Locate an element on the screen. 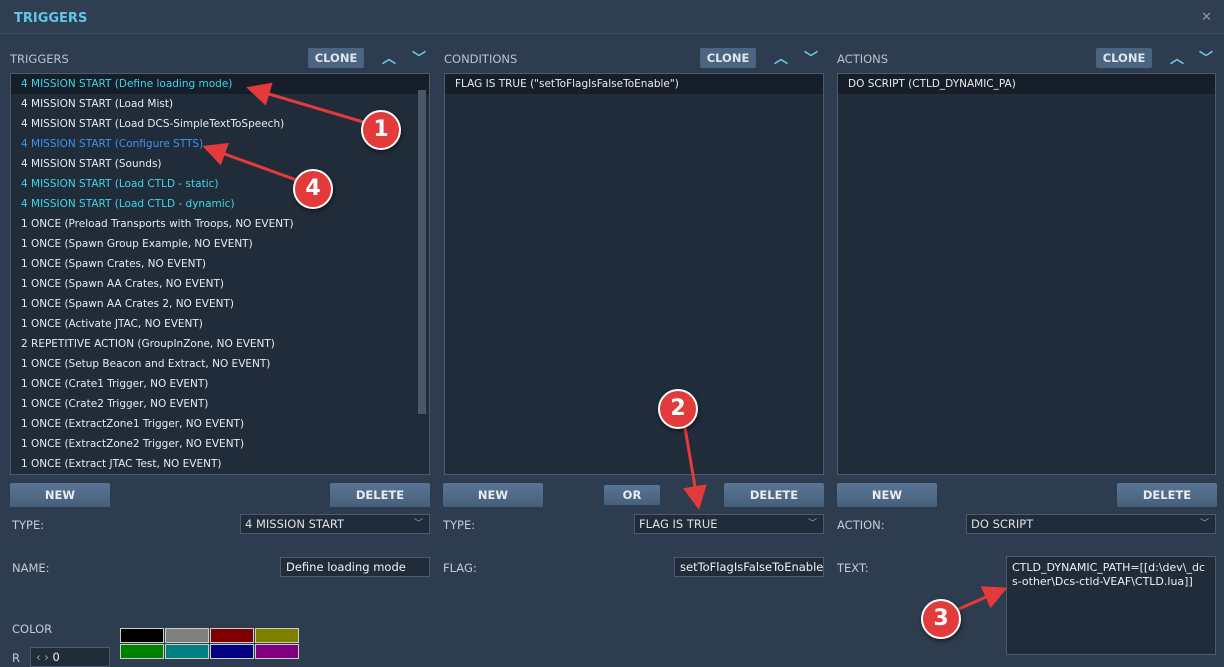 The image size is (1224, 667). scrollbar is located at coordinates (422, 274).